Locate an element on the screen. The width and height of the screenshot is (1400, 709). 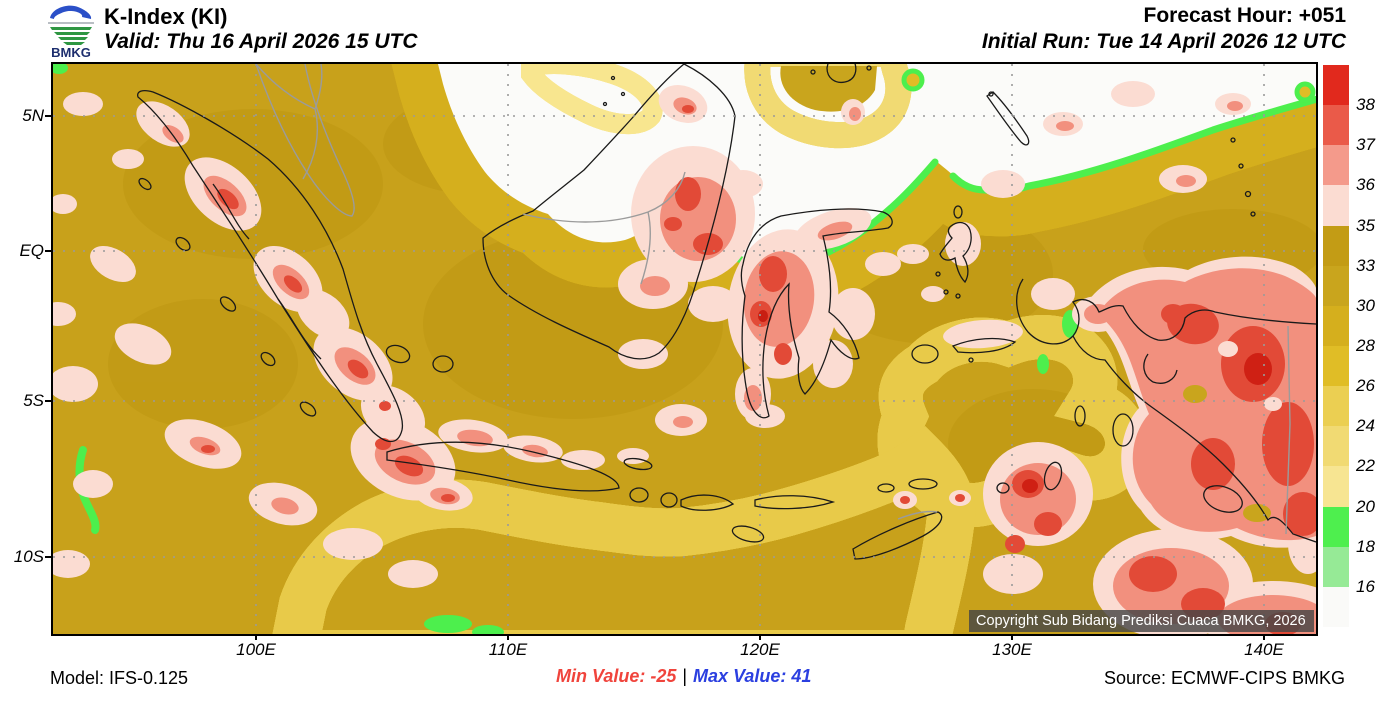
y-axis-label: 5N is located at coordinates (33, 115).